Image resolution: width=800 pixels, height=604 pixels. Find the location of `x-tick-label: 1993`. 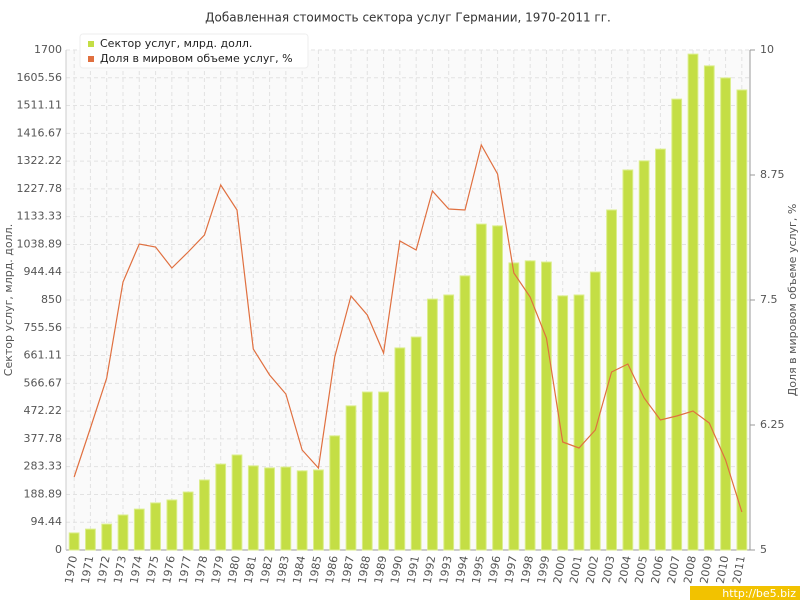

x-tick-label: 1993 is located at coordinates (446, 570).